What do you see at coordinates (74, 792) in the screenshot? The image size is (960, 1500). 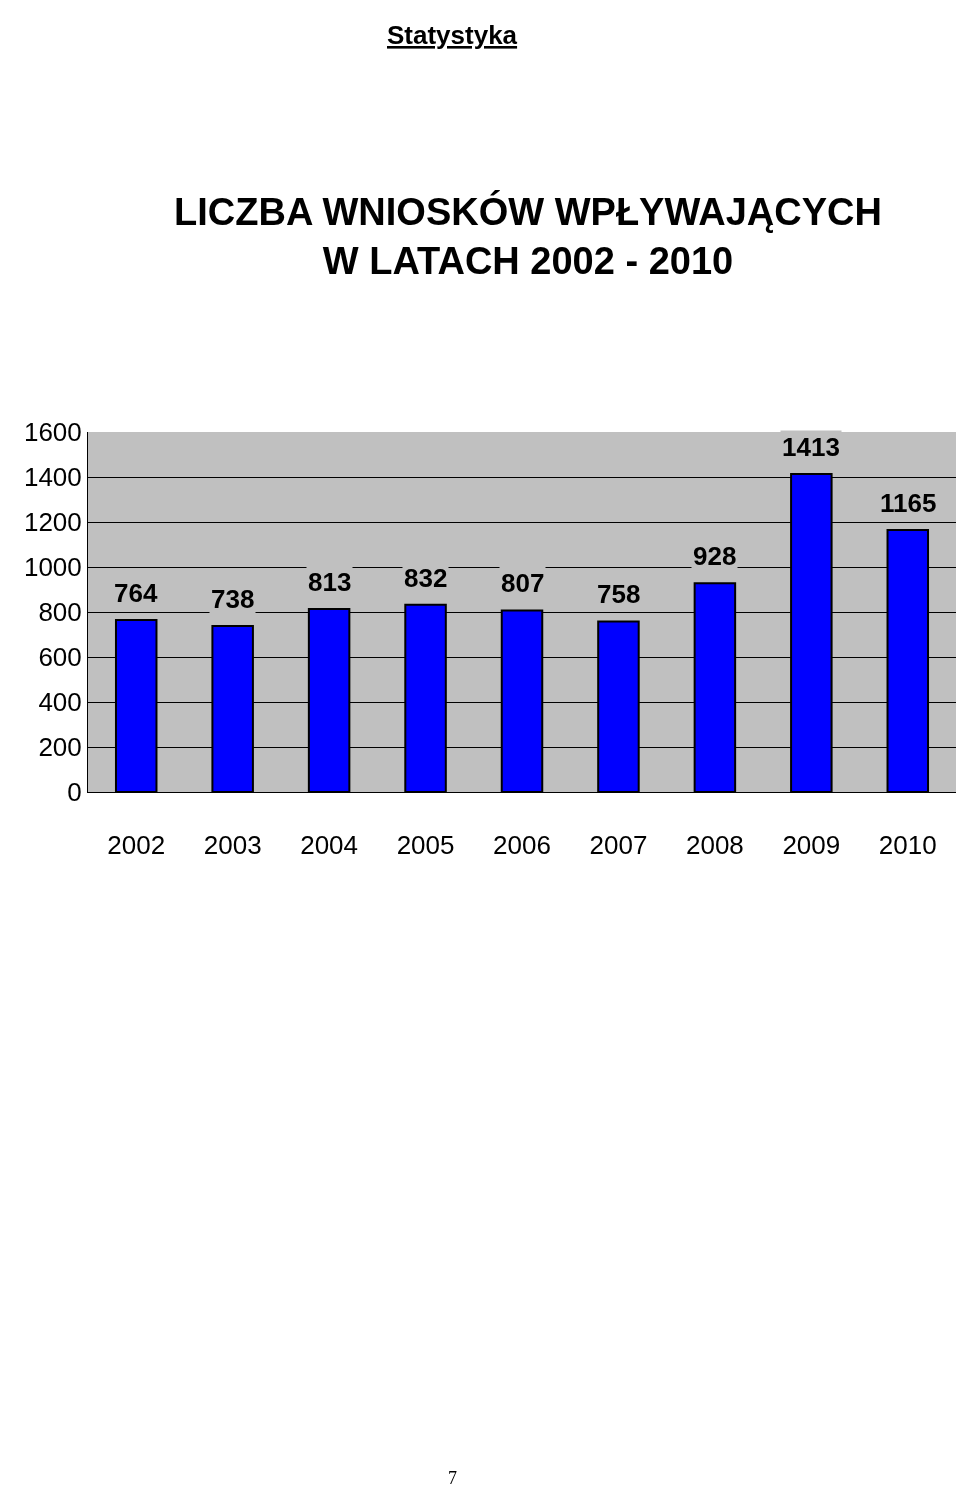 I see `y-tick-label: 0` at bounding box center [74, 792].